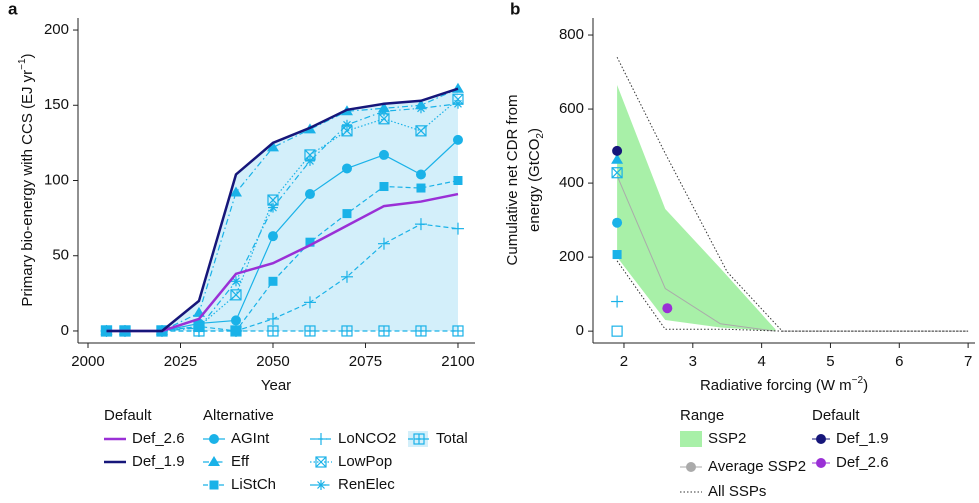 This screenshot has height=503, width=979. Describe the element at coordinates (899, 361) in the screenshot. I see `x-tick-label: 6` at that location.